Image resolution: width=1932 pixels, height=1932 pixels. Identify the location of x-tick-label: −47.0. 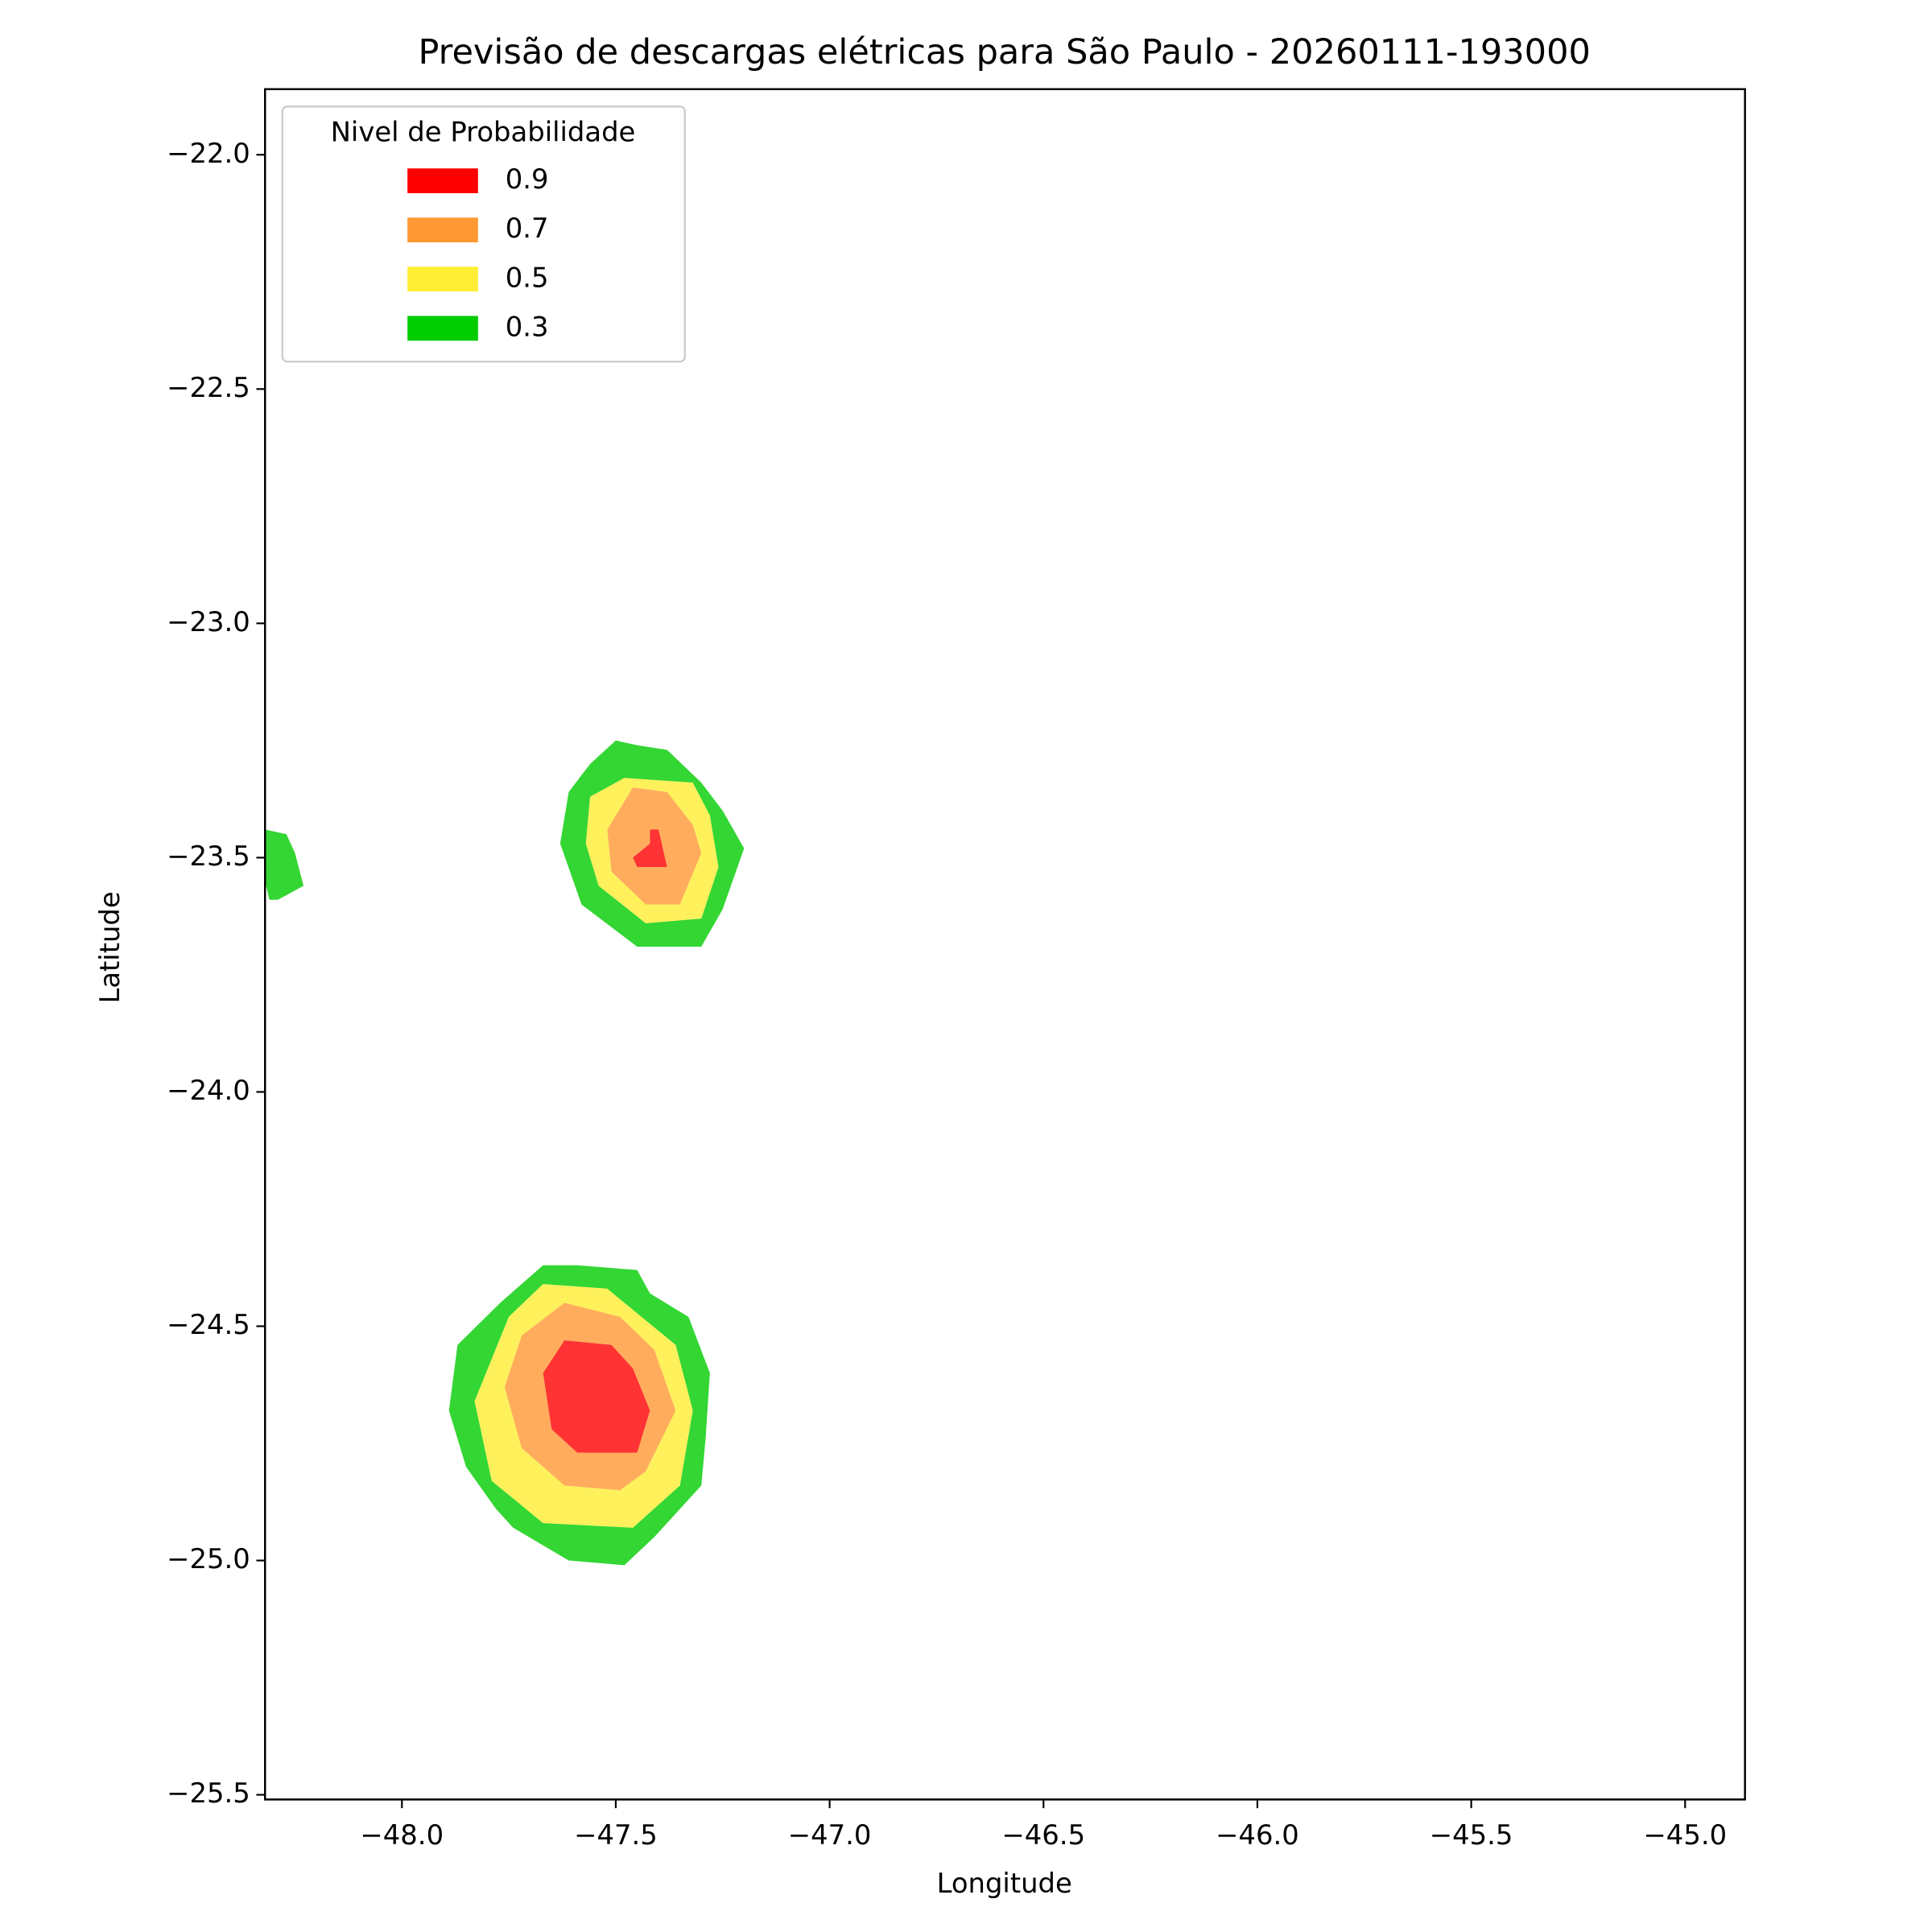
(830, 1835).